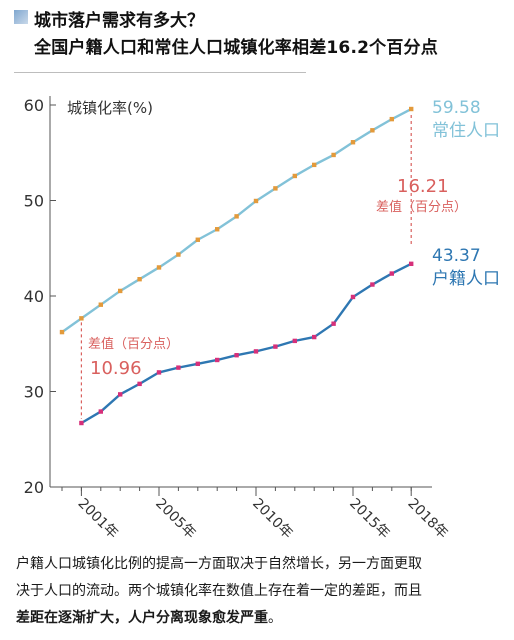 This screenshot has height=640, width=514. Describe the element at coordinates (314, 337) in the screenshot. I see `data-point-2-2013` at that location.